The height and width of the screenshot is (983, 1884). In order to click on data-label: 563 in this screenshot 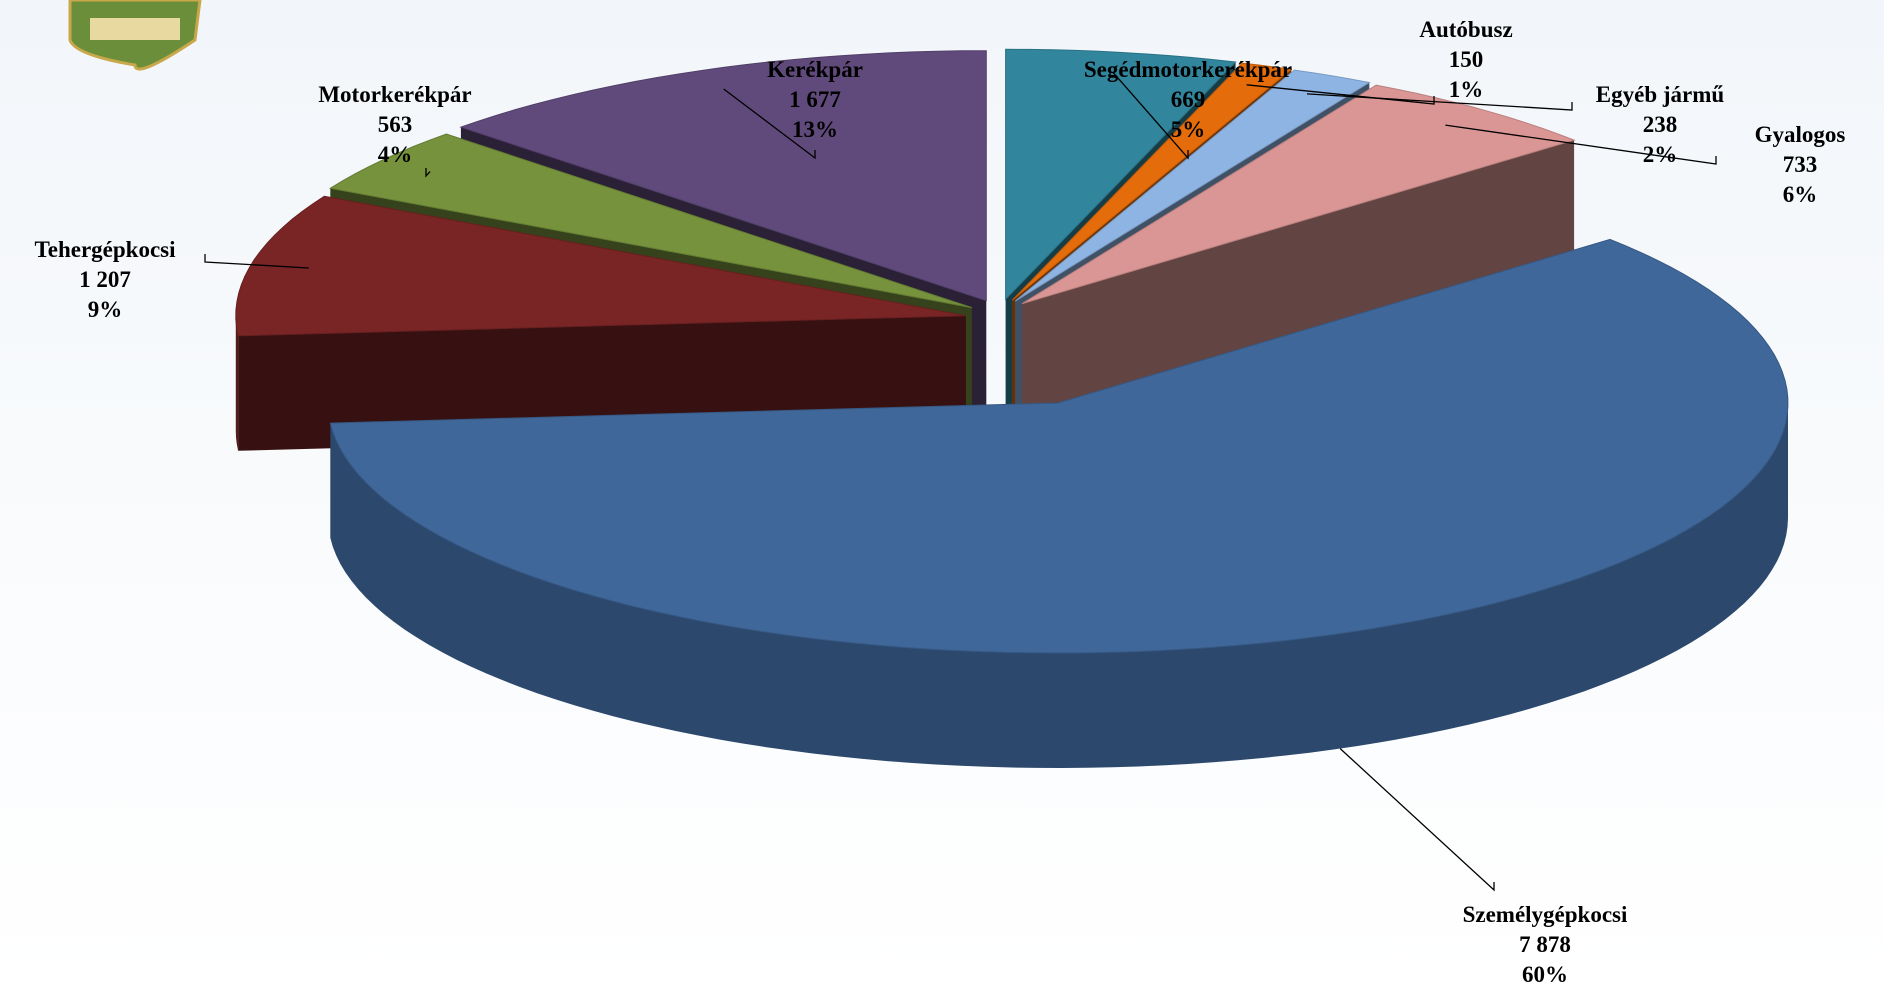, I will do `click(395, 124)`.